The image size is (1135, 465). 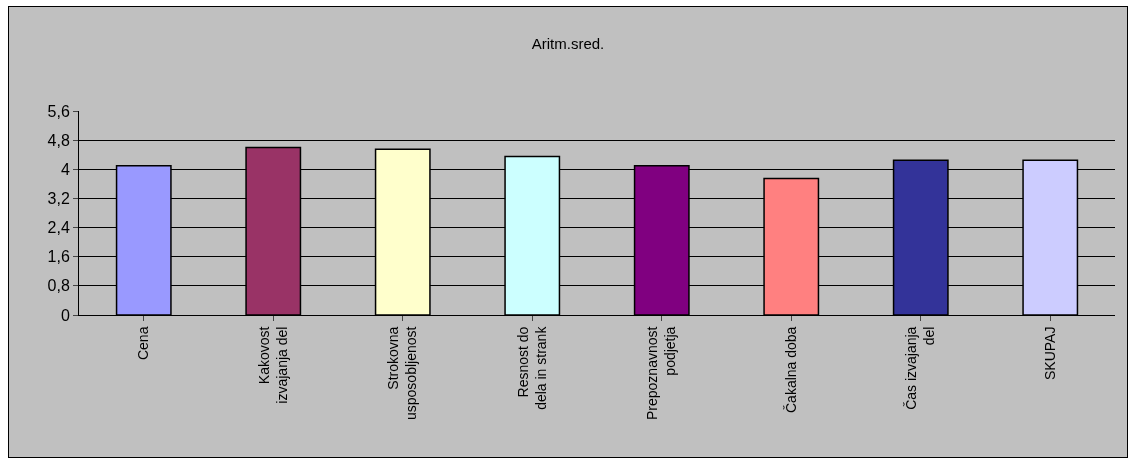 What do you see at coordinates (661, 373) in the screenshot?
I see `x-tick-label: Prepoznavnost podjetja` at bounding box center [661, 373].